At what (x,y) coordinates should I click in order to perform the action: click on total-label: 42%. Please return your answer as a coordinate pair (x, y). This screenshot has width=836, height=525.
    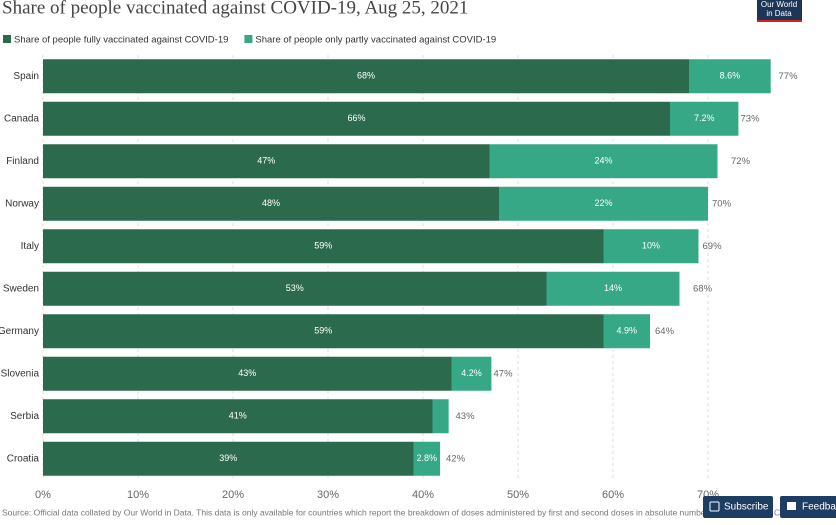
    Looking at the image, I should click on (456, 458).